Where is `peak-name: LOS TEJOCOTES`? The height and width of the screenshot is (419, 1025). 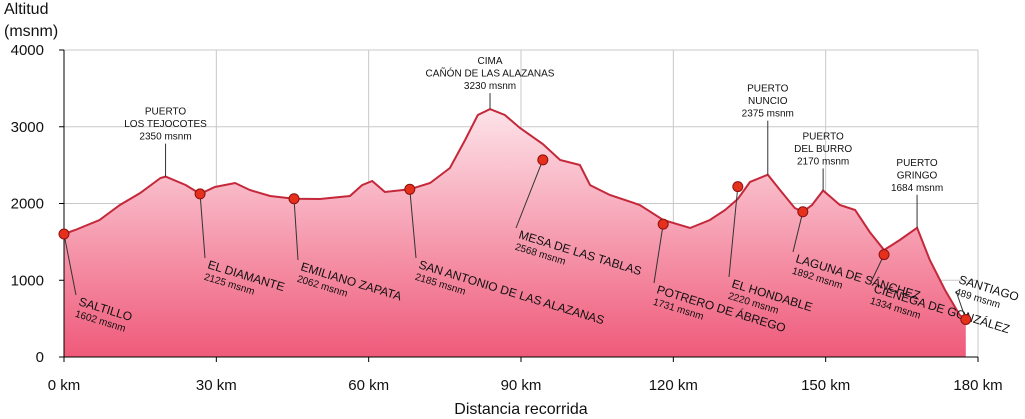 peak-name: LOS TEJOCOTES is located at coordinates (165, 124).